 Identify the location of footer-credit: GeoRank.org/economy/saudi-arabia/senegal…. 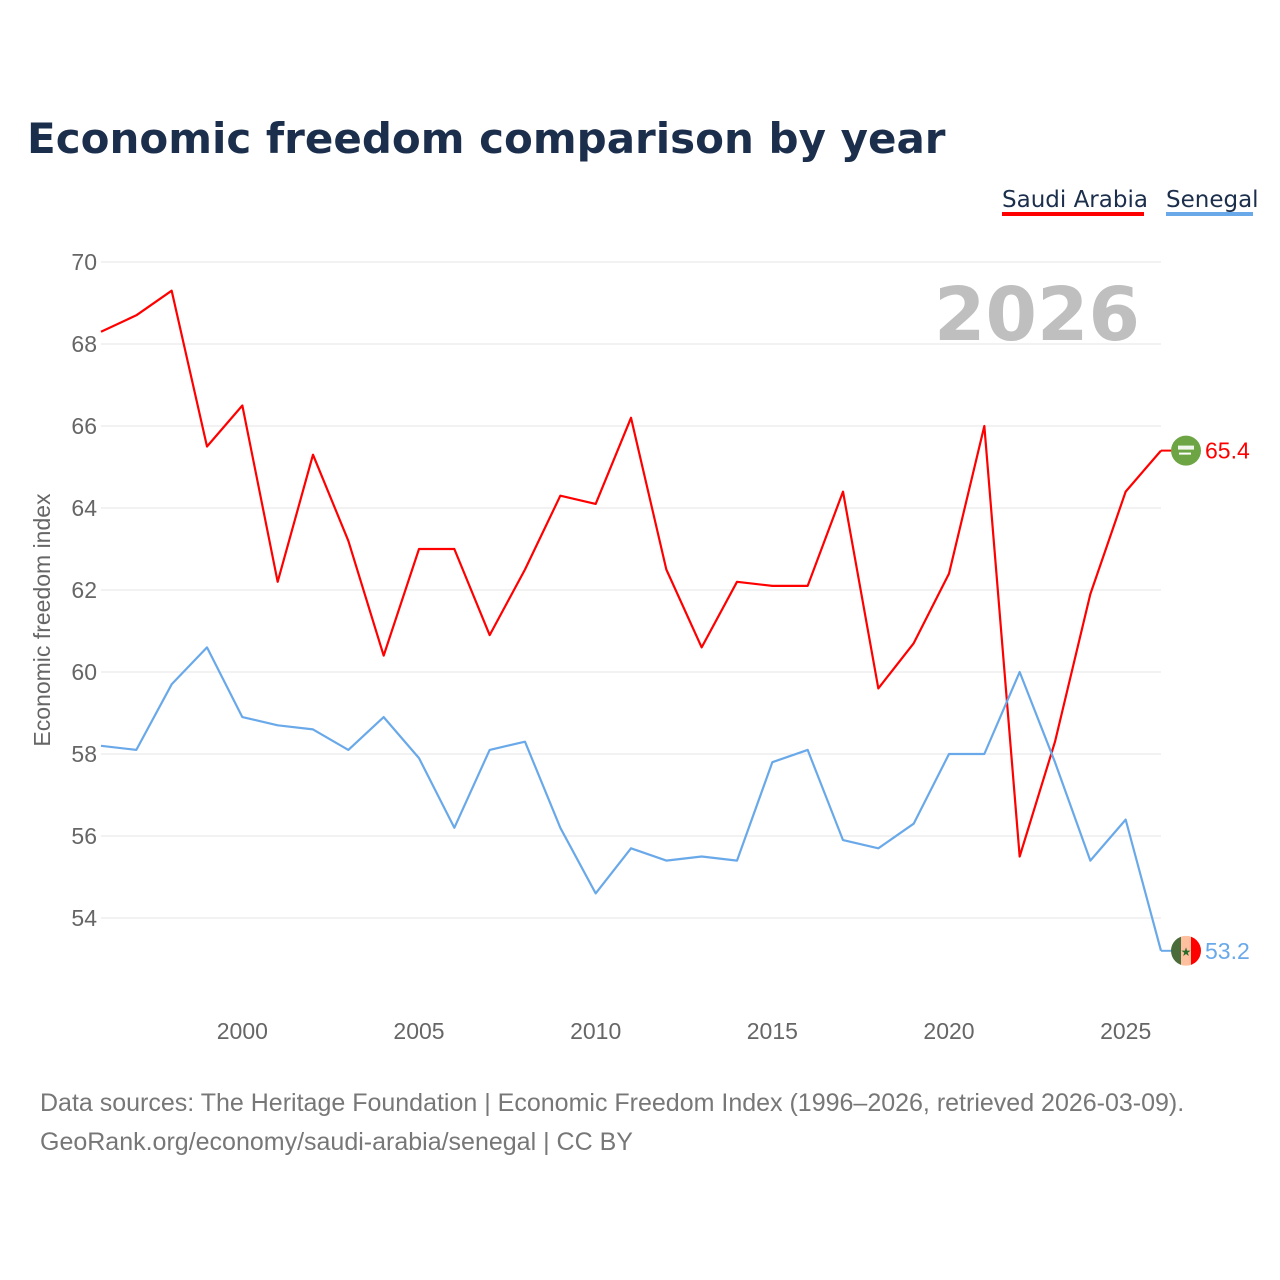
(336, 1142).